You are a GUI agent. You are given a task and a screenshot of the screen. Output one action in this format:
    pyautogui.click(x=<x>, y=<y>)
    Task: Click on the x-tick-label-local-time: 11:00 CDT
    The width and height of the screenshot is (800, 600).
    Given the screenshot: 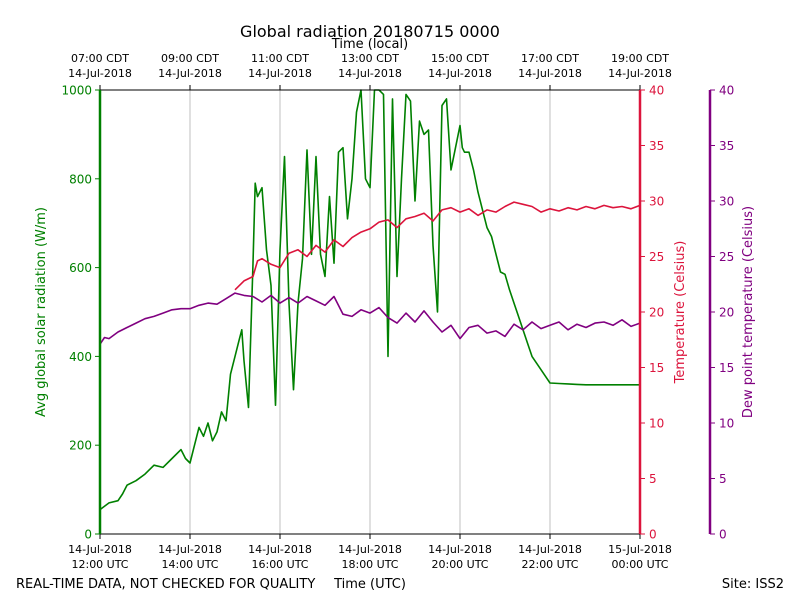 What is the action you would take?
    pyautogui.click(x=280, y=58)
    